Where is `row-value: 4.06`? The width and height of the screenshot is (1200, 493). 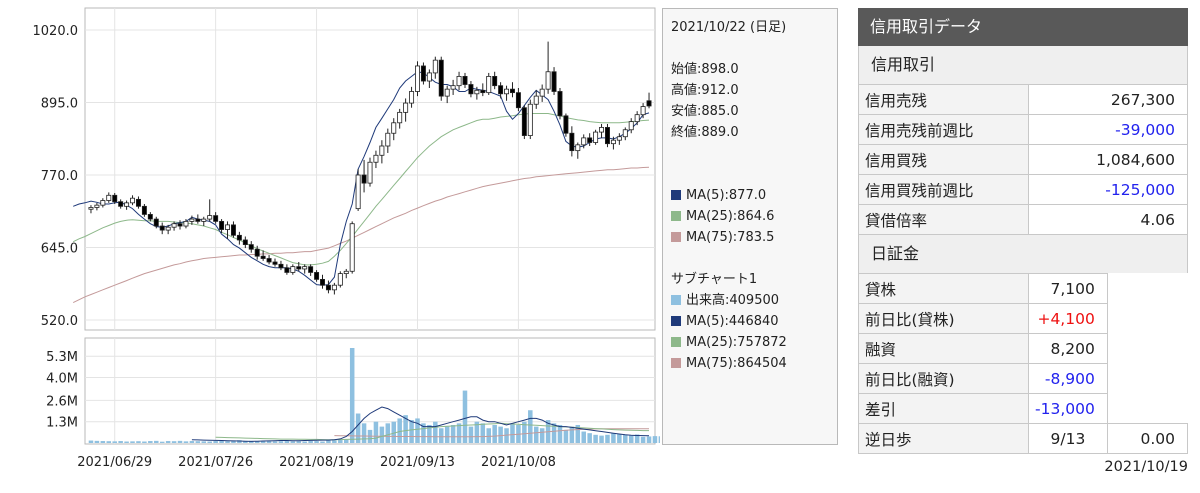 row-value: 4.06 is located at coordinates (1108, 219).